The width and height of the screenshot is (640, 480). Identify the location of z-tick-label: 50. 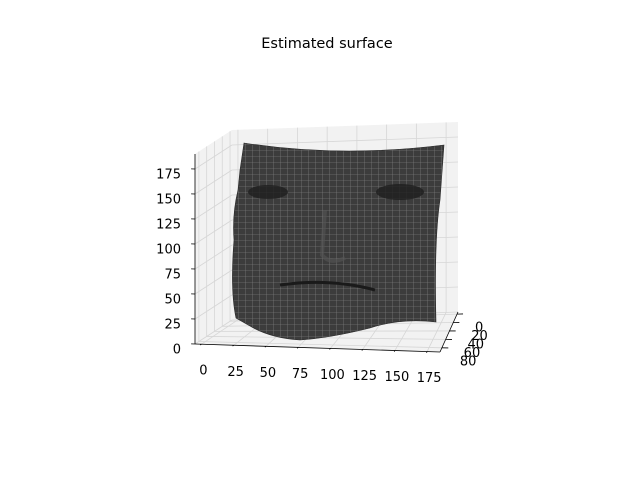
(172, 300).